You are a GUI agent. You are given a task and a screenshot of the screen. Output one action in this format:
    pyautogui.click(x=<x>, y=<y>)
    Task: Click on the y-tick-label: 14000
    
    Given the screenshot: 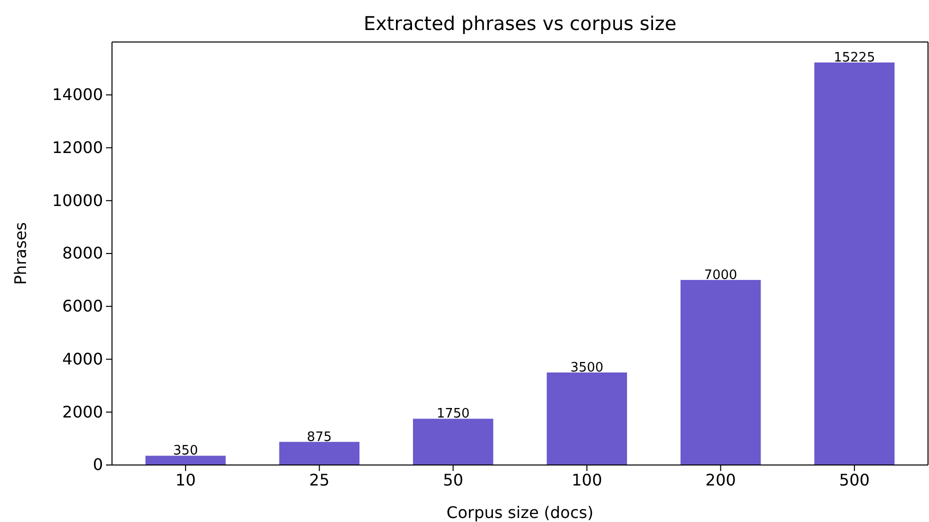 What is the action you would take?
    pyautogui.click(x=77, y=94)
    